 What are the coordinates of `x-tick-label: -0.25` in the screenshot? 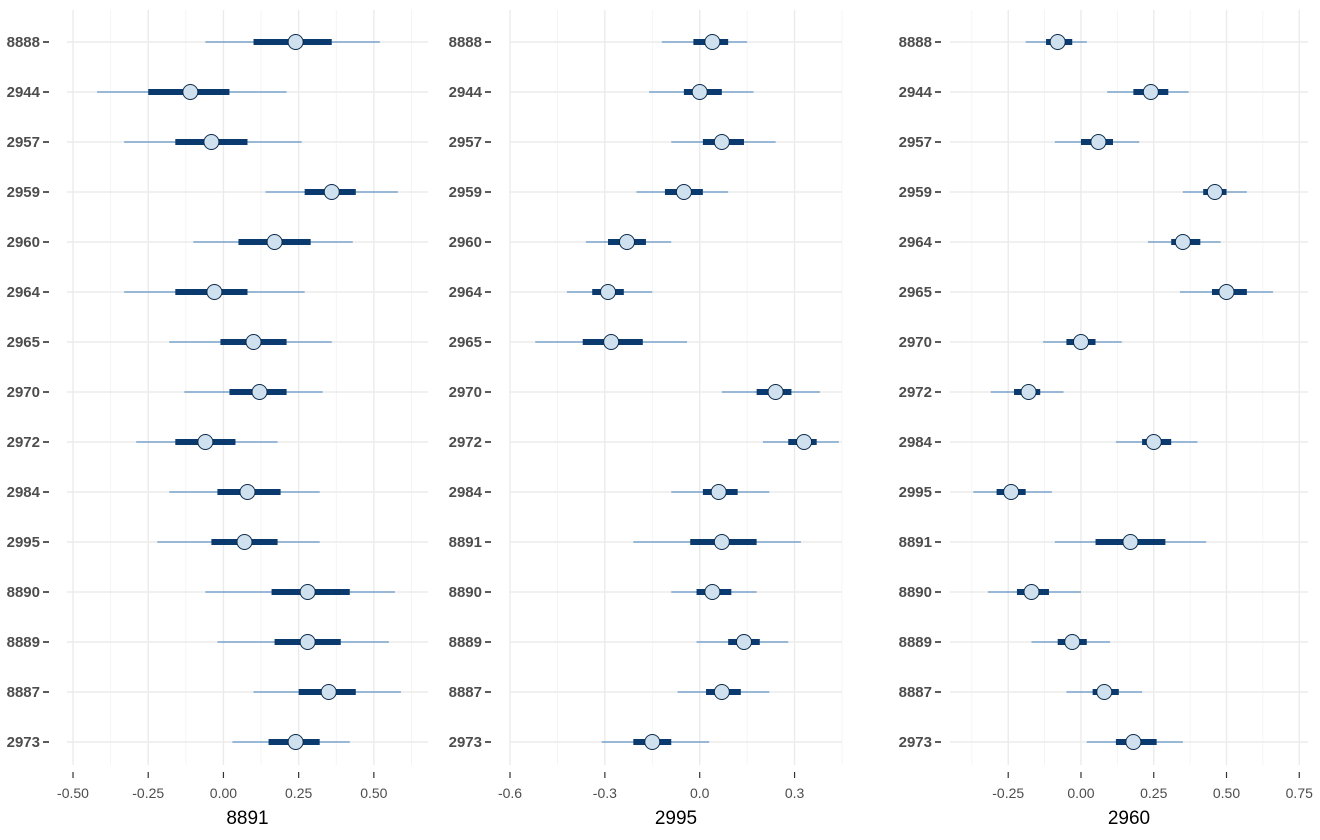 It's located at (148, 793).